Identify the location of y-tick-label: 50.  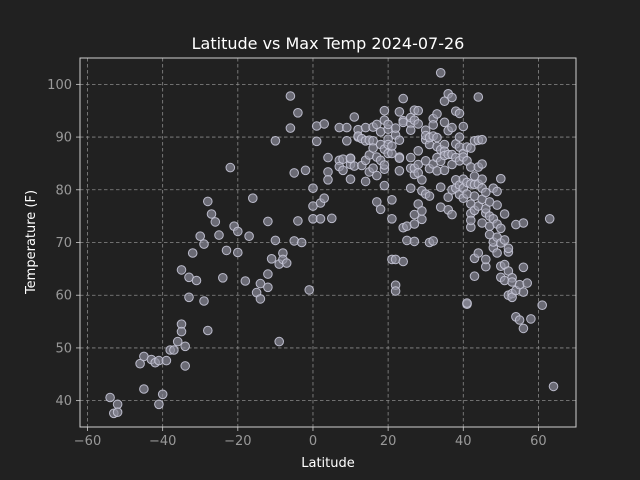
(63, 348).